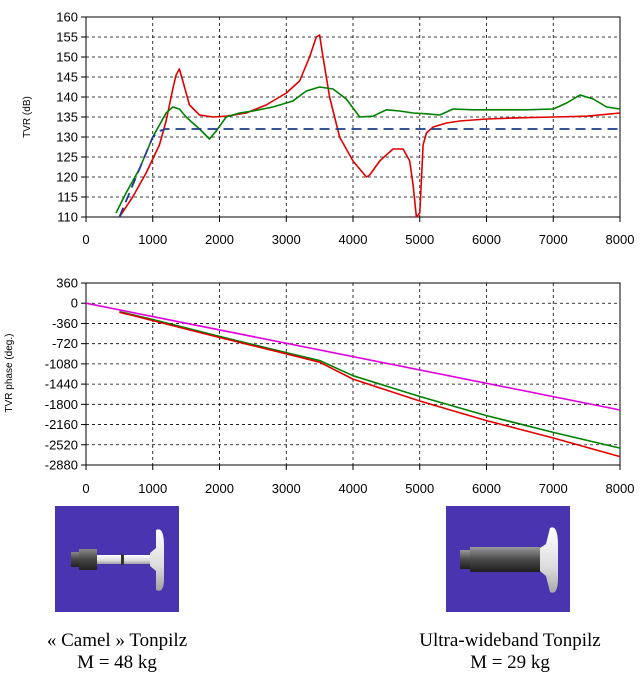  Describe the element at coordinates (67, 77) in the screenshot. I see `y-tick-label: 145` at that location.